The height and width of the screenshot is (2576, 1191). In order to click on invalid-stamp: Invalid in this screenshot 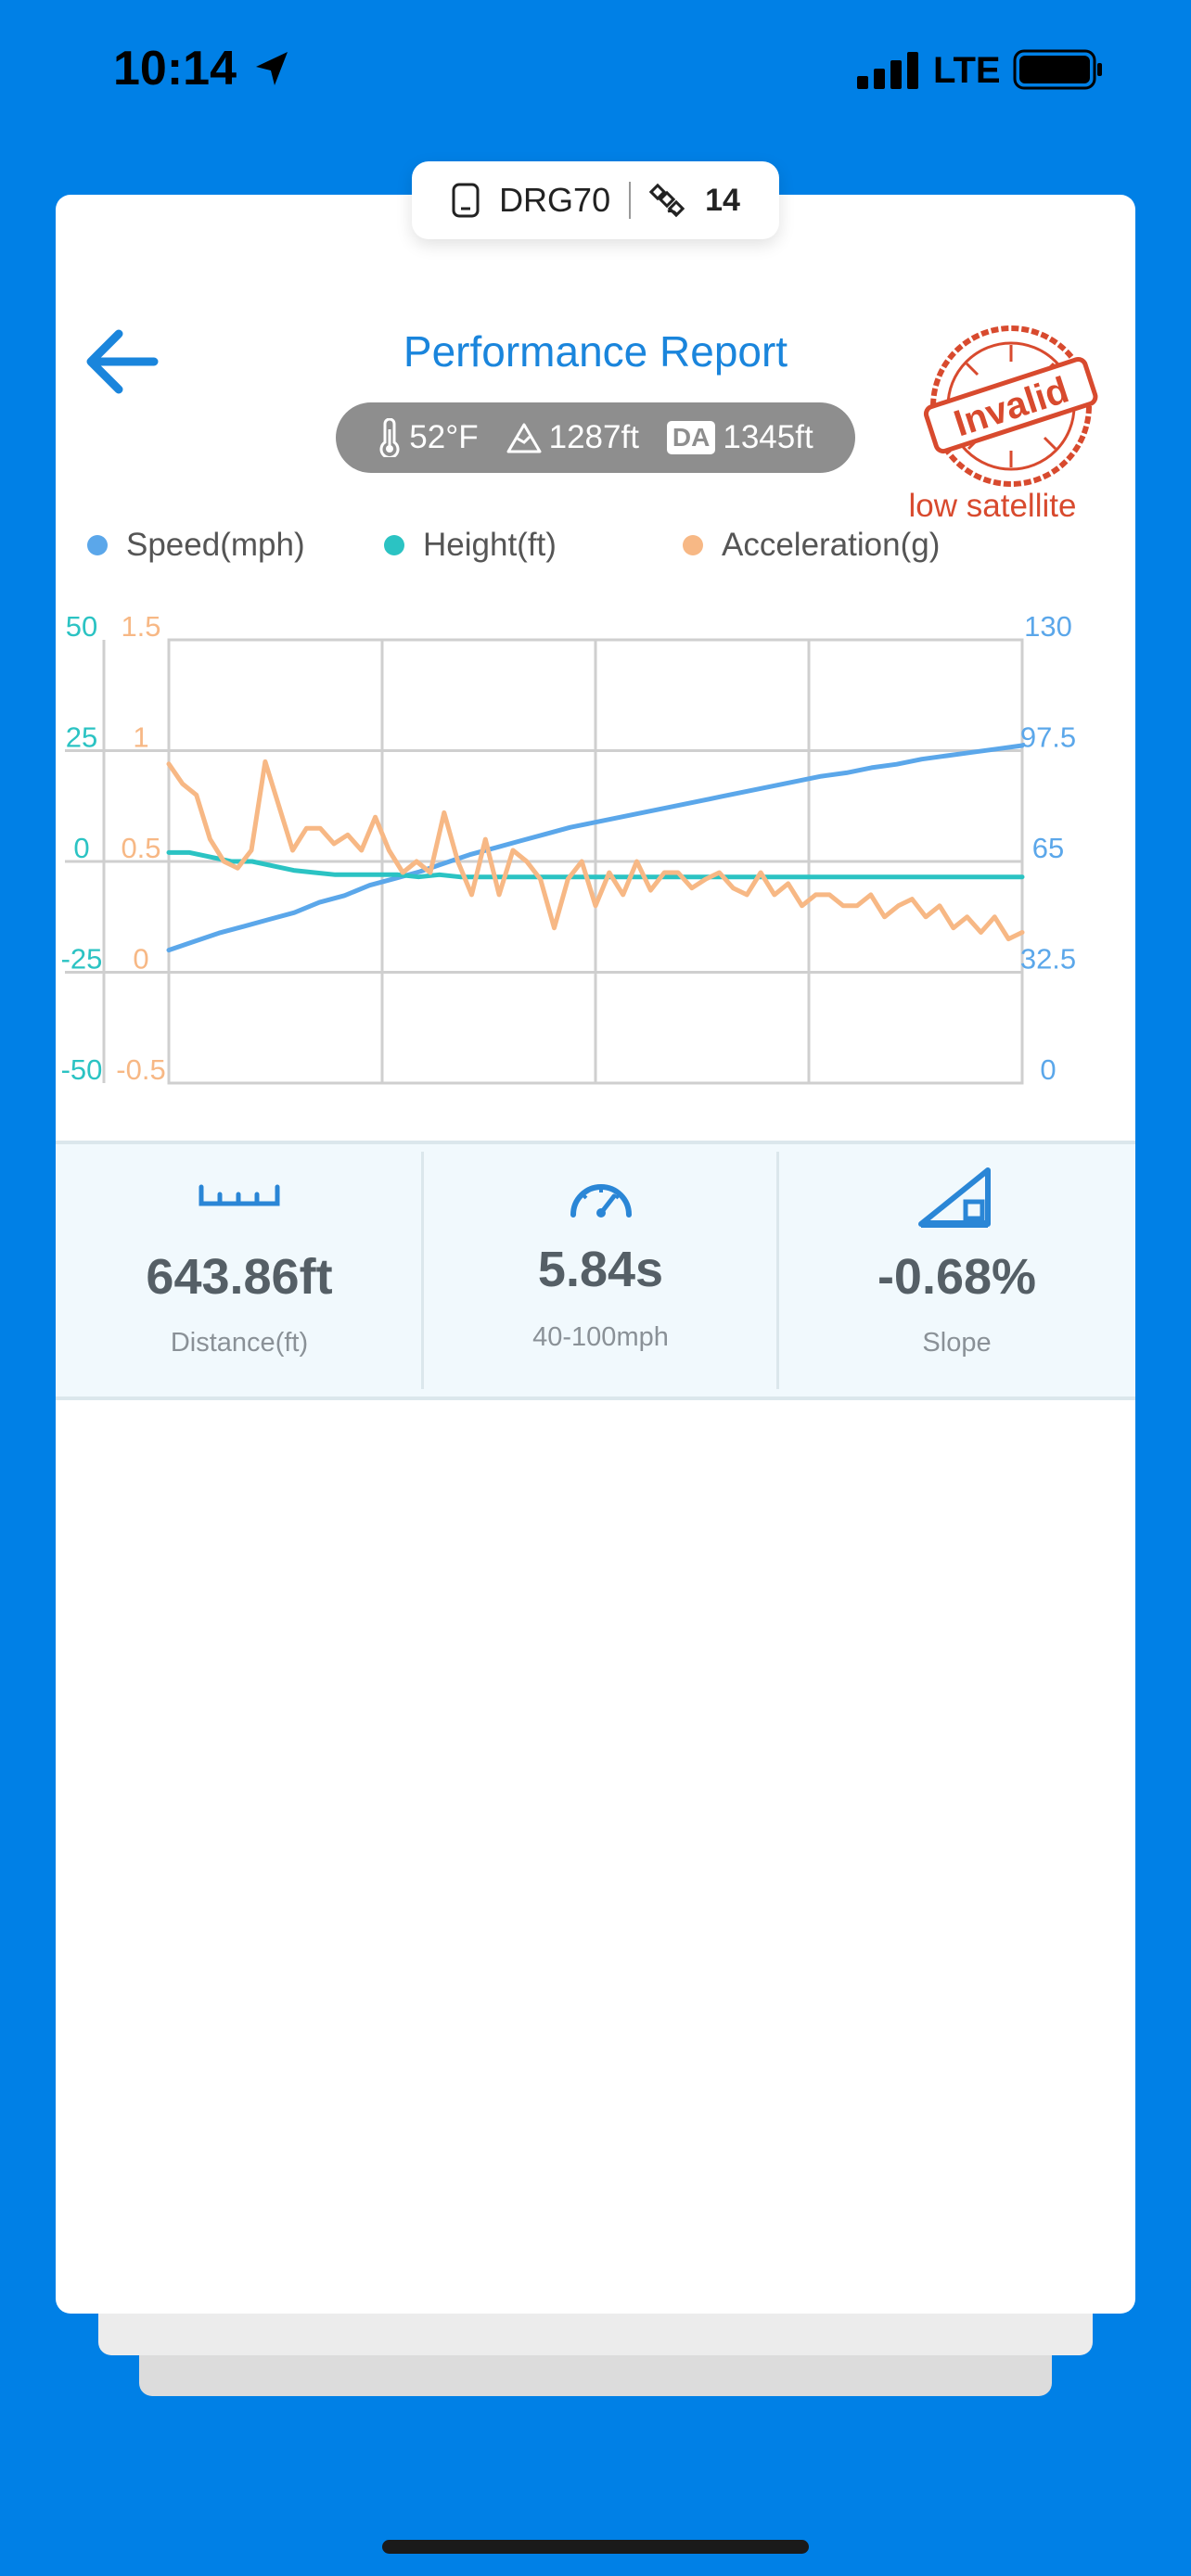, I will do `click(1010, 406)`.